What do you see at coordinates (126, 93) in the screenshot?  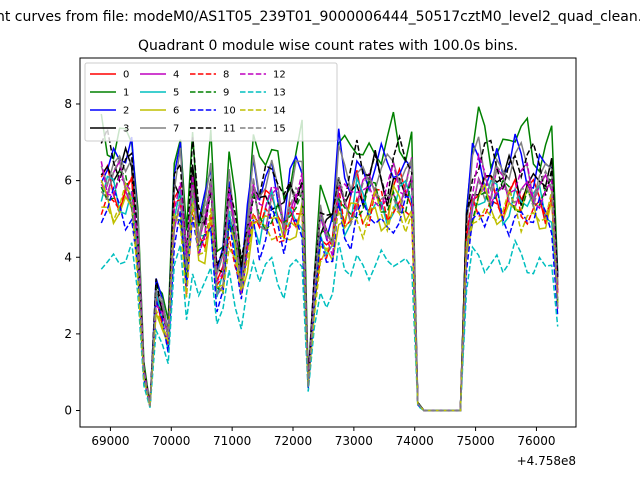 I see `legend-label-1: 1` at bounding box center [126, 93].